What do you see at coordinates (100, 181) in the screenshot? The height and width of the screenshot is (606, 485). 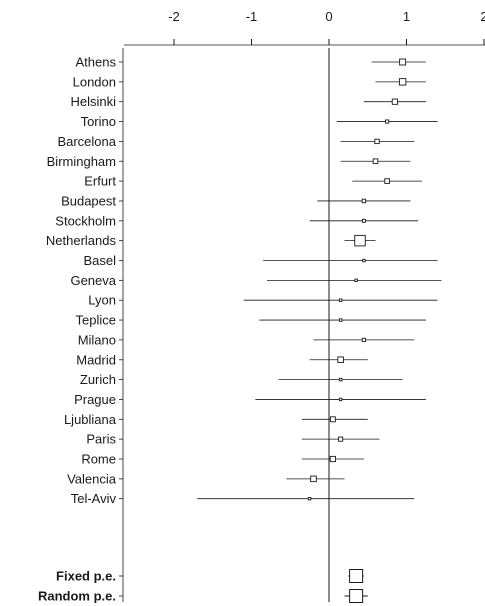 I see `study-label: Erfurt` at bounding box center [100, 181].